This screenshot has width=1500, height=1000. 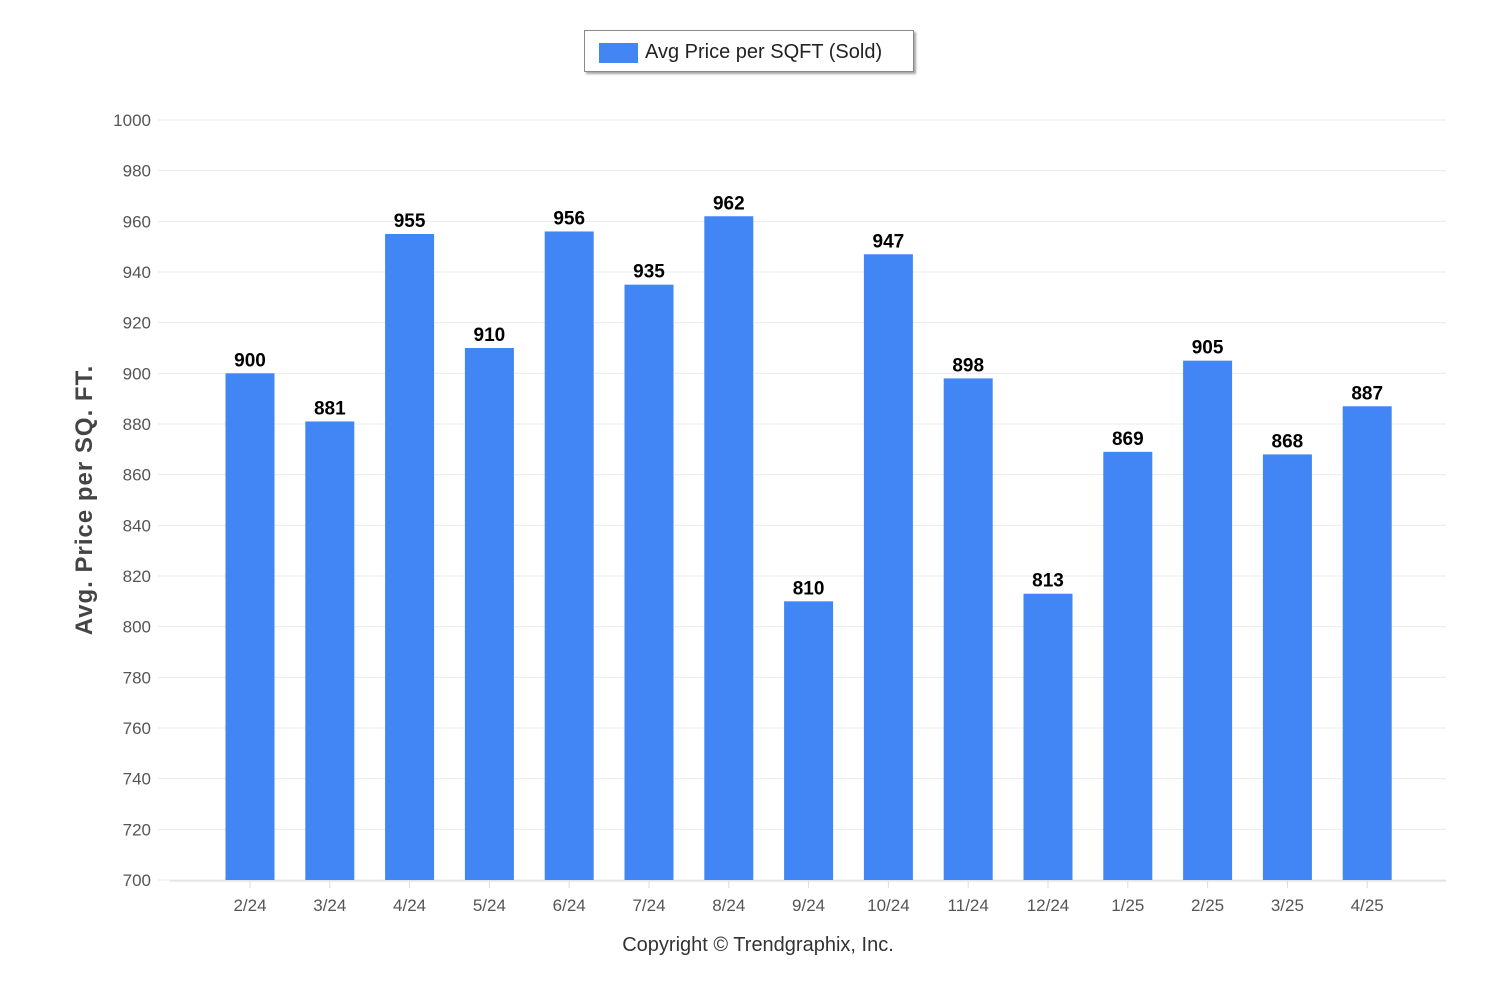 I want to click on y-tick-label: 900, so click(x=137, y=373).